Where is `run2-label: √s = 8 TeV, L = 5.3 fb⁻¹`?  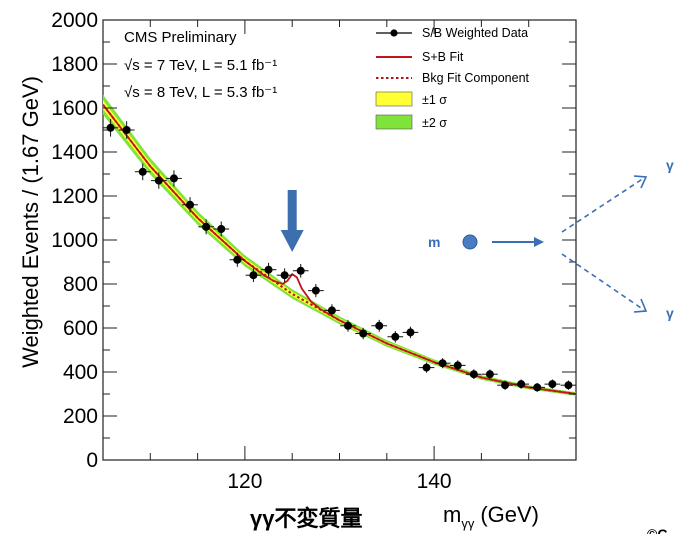 run2-label: √s = 8 TeV, L = 5.3 fb⁻¹ is located at coordinates (200, 92).